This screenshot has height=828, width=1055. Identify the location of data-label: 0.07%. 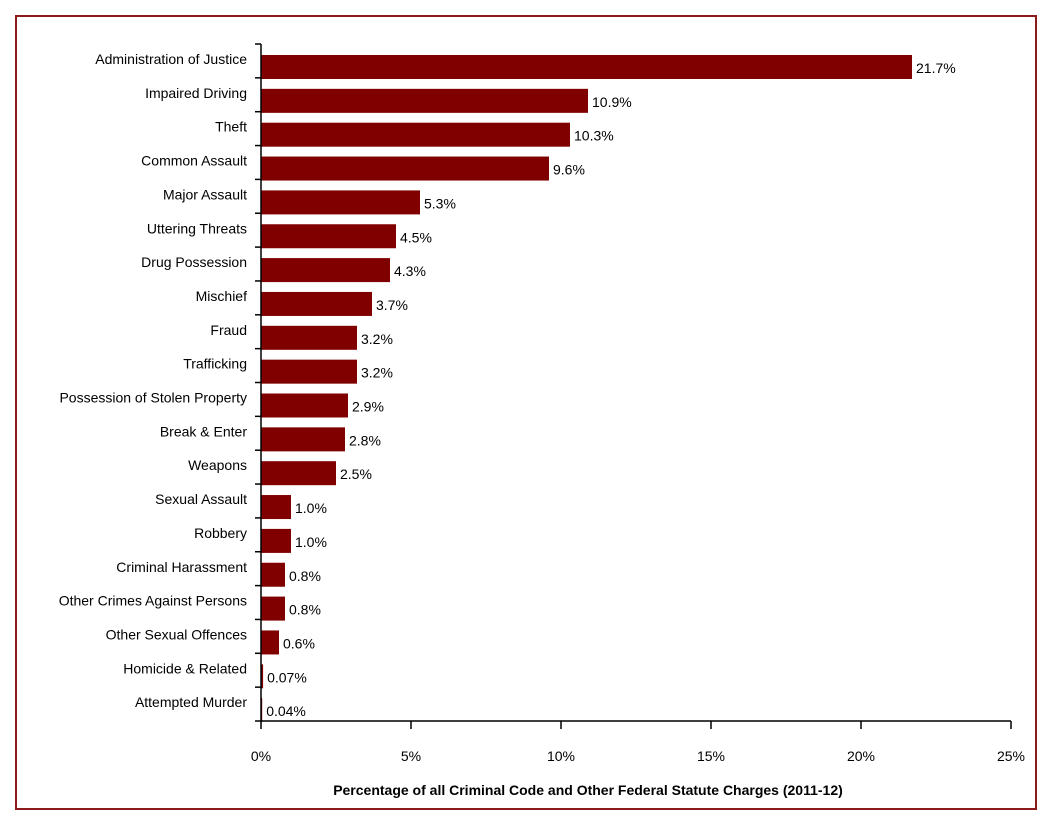
(287, 677).